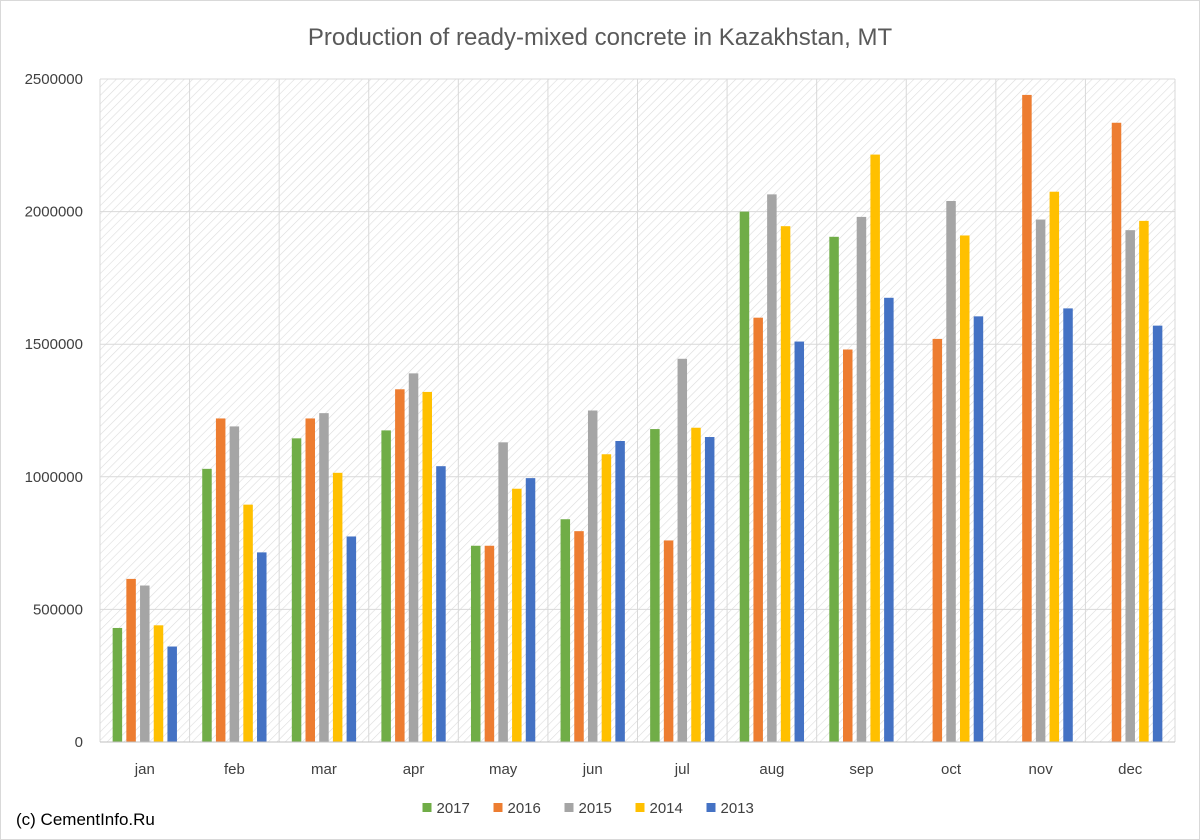  Describe the element at coordinates (579, 636) in the screenshot. I see `bar-2016-jun` at that location.